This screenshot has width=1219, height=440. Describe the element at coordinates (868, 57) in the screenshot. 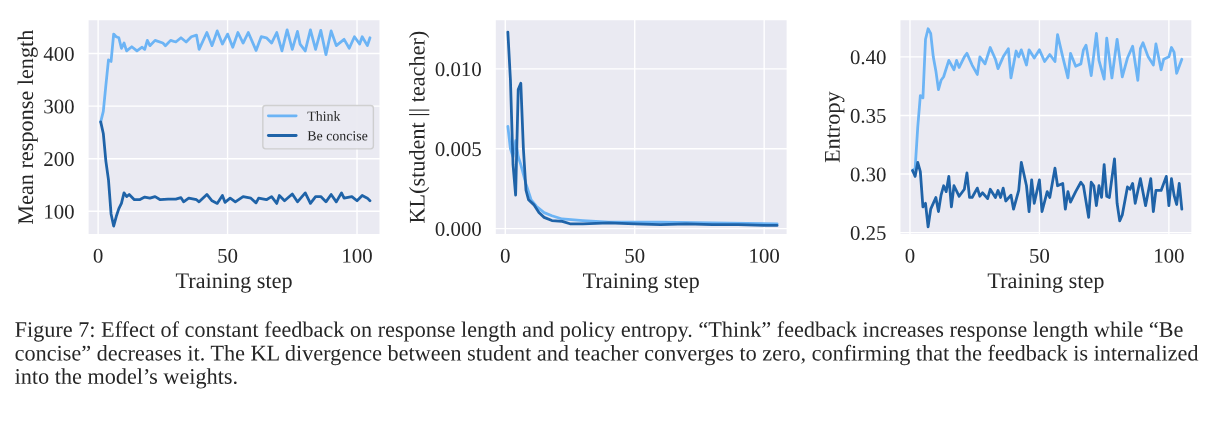

I see `y-tick-label: 0.40` at that location.